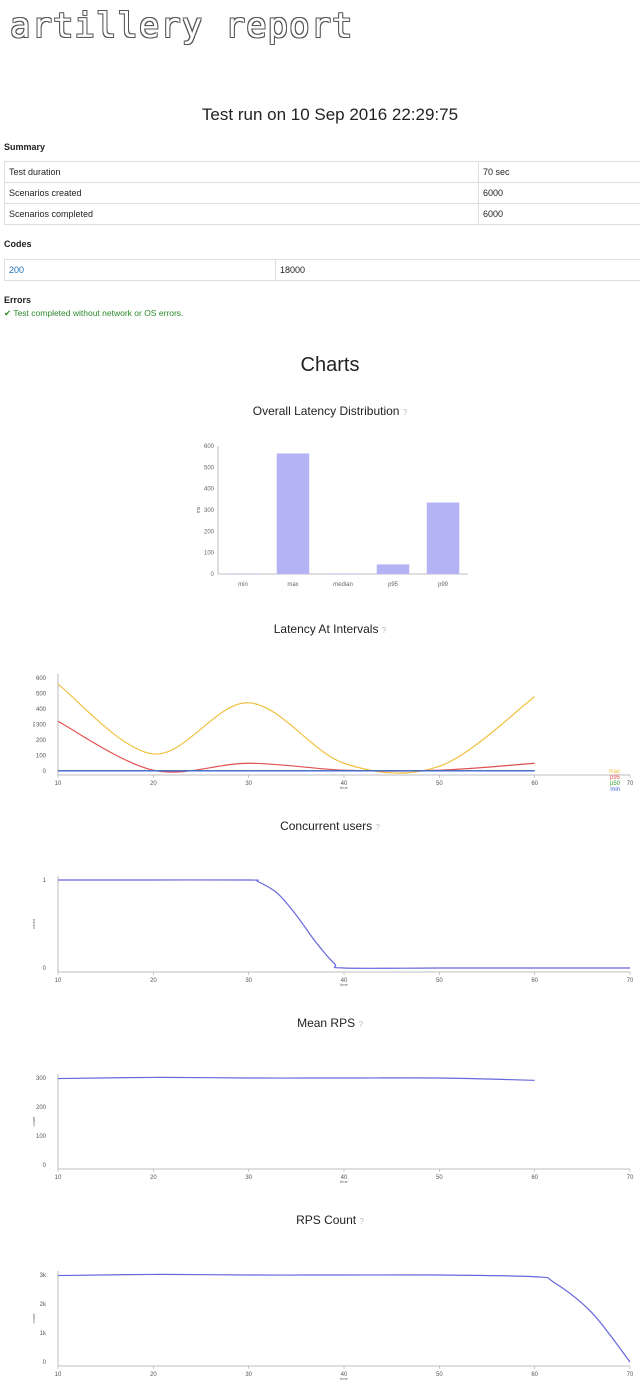  Describe the element at coordinates (241, 214) in the screenshot. I see `summary-label: Scenarios completed` at that location.